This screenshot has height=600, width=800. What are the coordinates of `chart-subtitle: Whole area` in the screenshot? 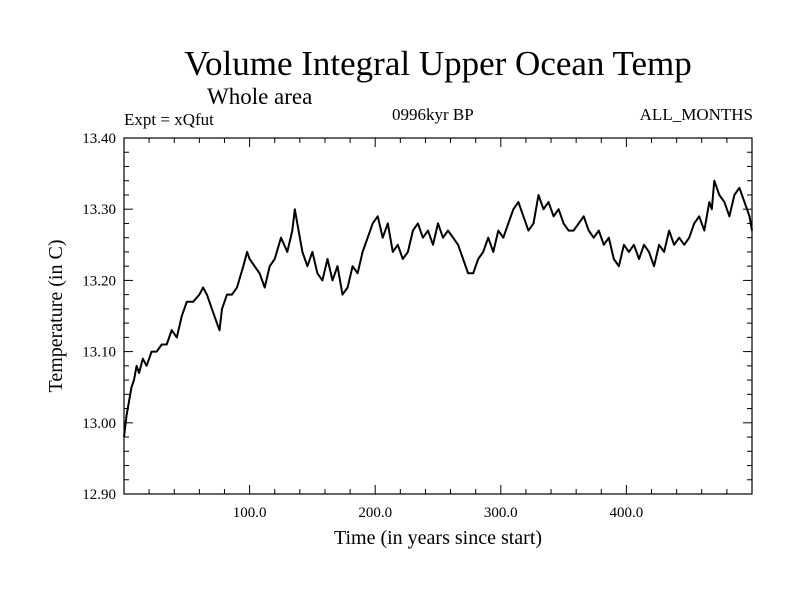 It's located at (260, 96).